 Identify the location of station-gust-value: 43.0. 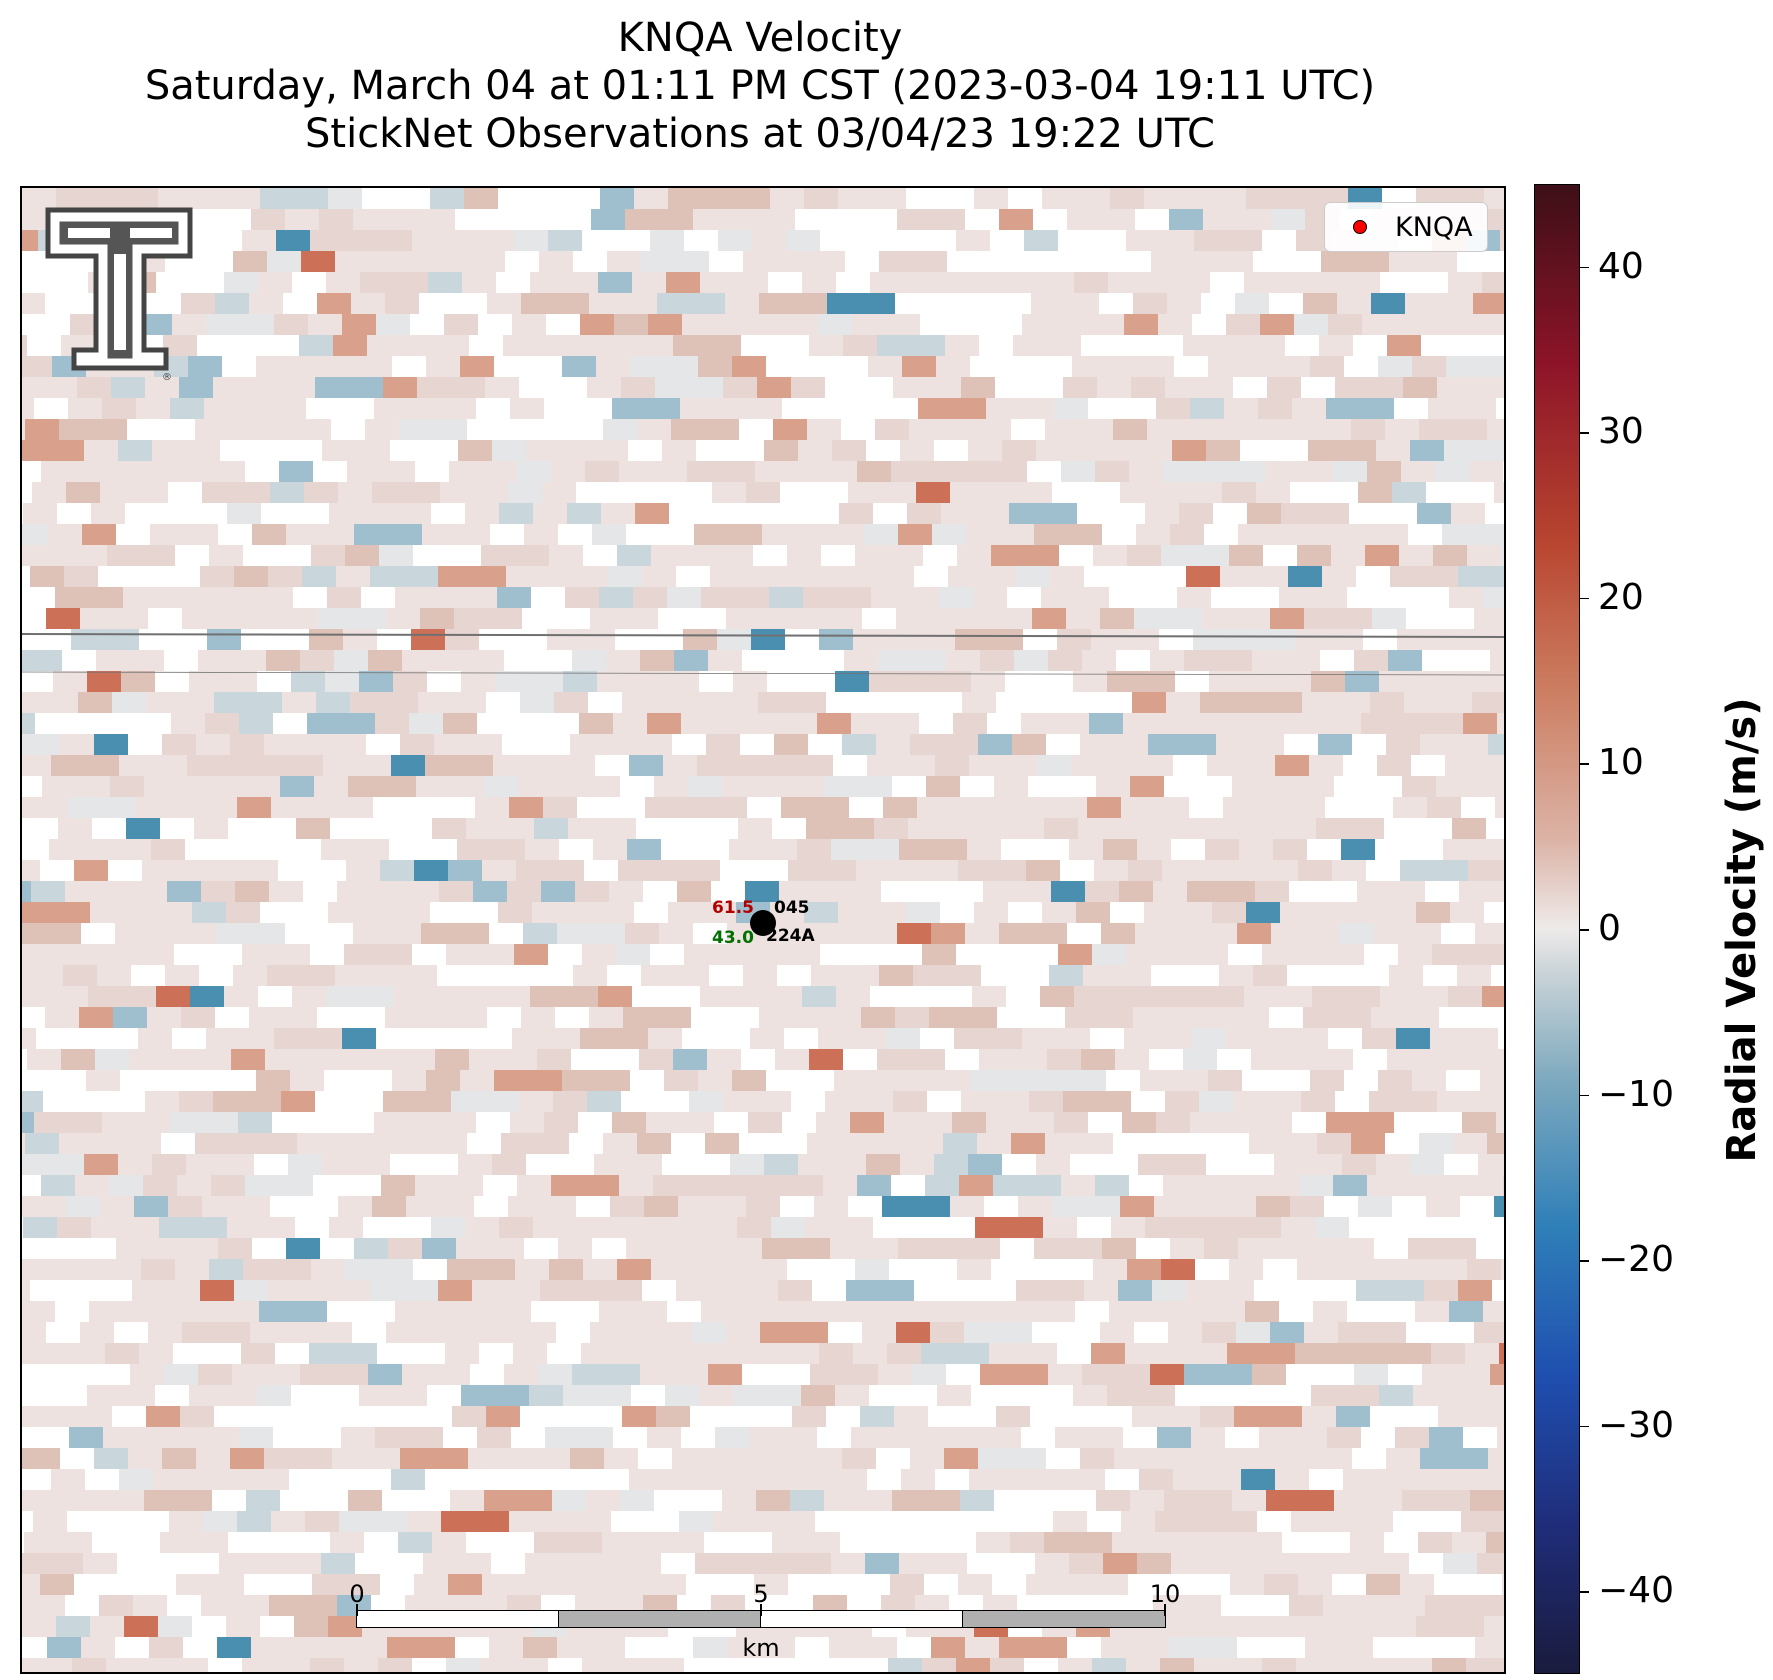
(733, 938).